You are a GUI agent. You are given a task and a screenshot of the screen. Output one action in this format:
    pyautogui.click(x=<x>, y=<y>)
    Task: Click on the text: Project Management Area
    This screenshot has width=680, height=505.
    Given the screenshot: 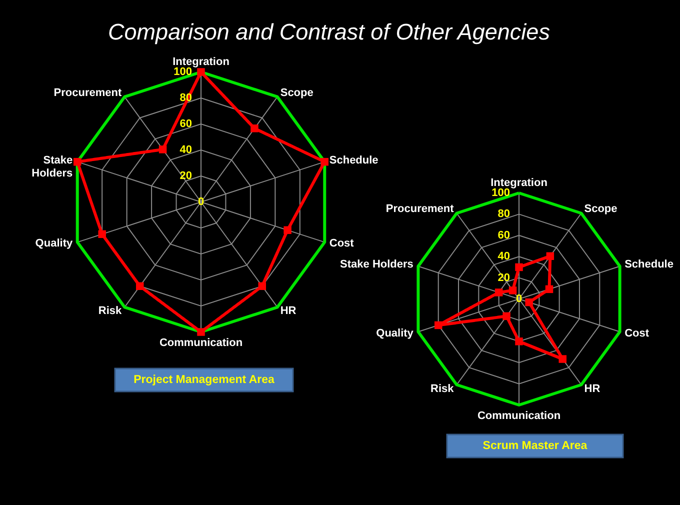 What is the action you would take?
    pyautogui.click(x=205, y=380)
    